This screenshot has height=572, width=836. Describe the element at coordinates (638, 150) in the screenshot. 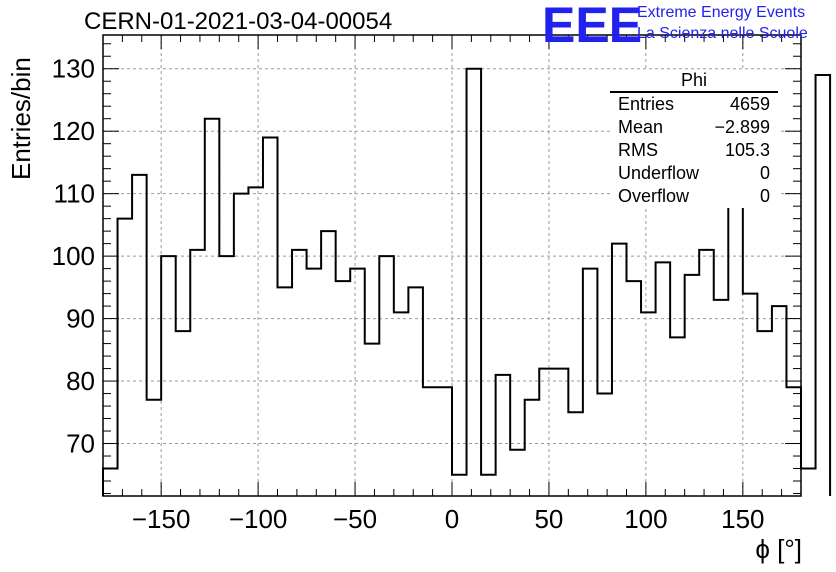

I see `stats-label: RMS` at that location.